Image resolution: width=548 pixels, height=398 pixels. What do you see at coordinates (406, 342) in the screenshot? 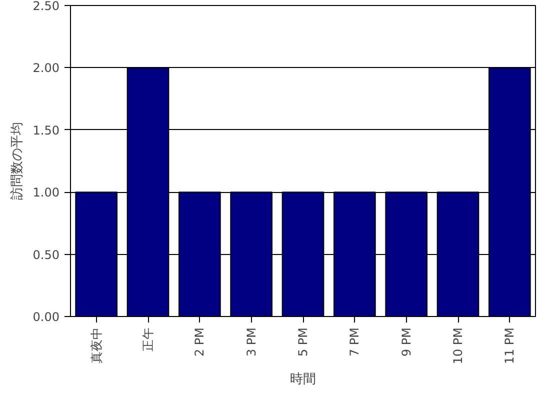
I see `x-tick-label: 9 PM` at bounding box center [406, 342].